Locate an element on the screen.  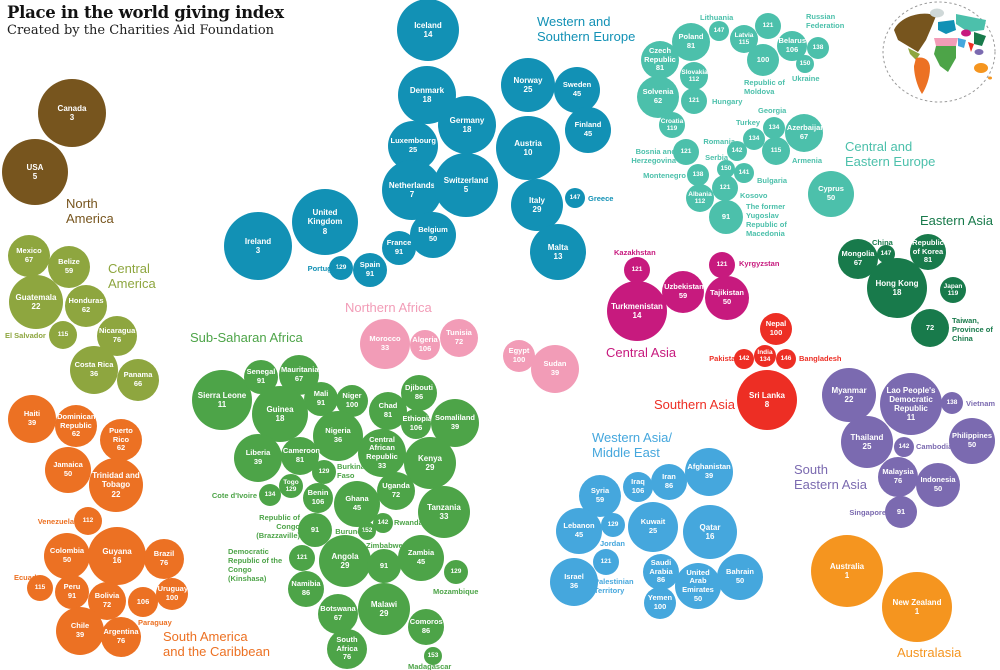
bubble-luxembourg: Luxembourg 25 is located at coordinates (413, 146).